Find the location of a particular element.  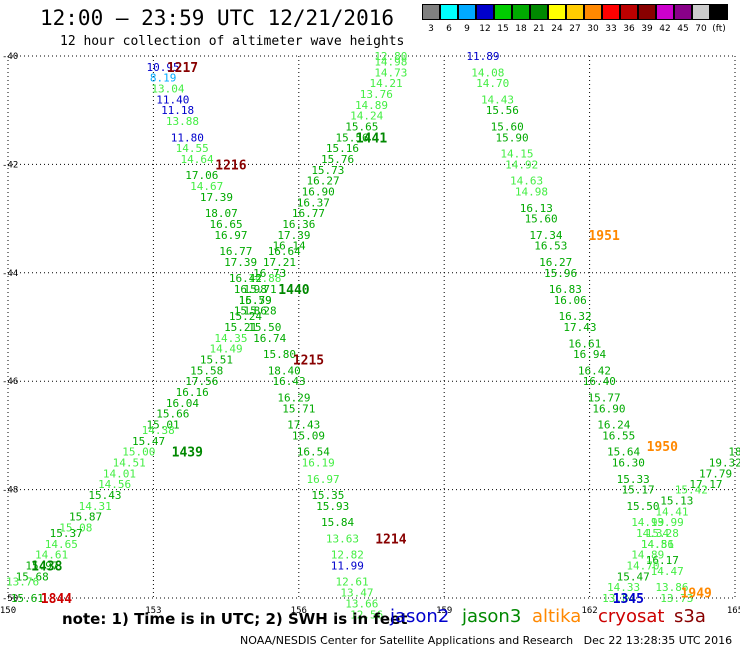

y-tick-label: -46 is located at coordinates (10, 382).